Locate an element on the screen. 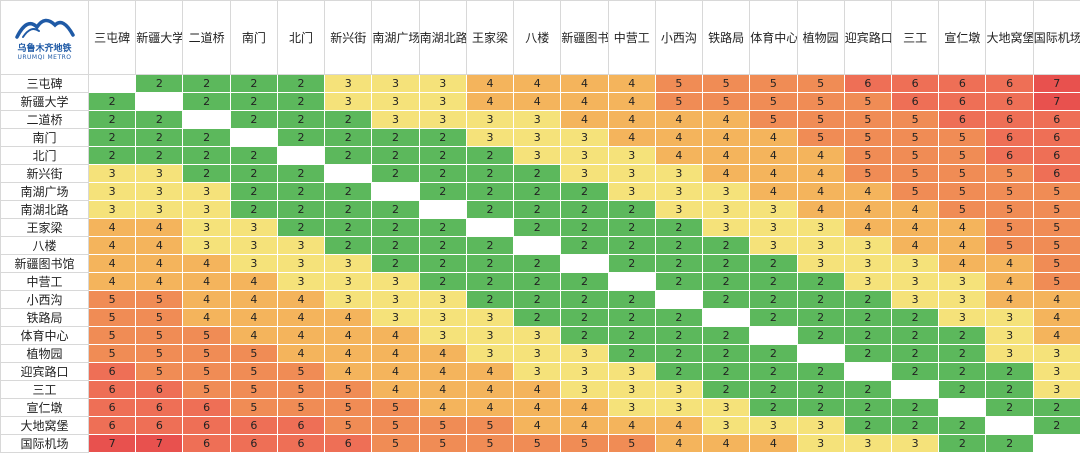  fare-cell: 7 is located at coordinates (1056, 102).